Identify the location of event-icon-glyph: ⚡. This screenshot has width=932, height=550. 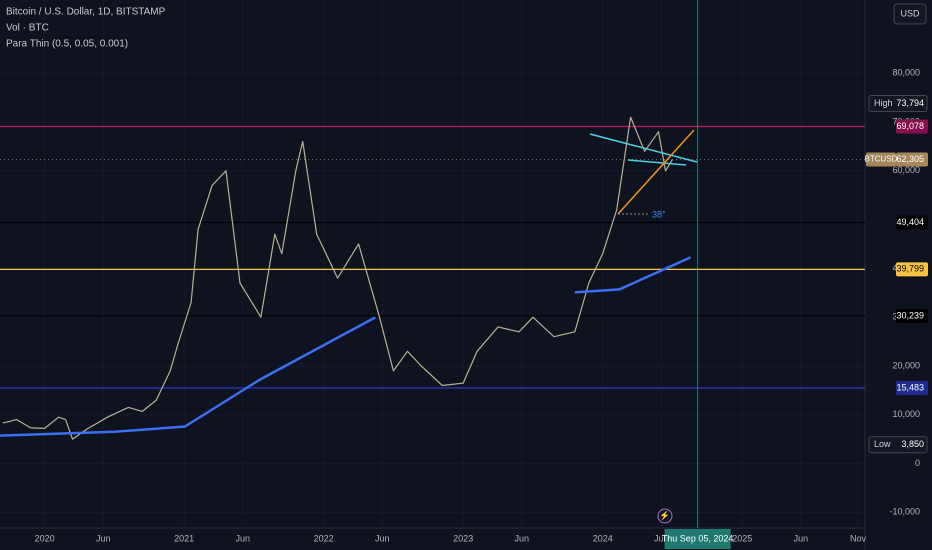
(664, 515).